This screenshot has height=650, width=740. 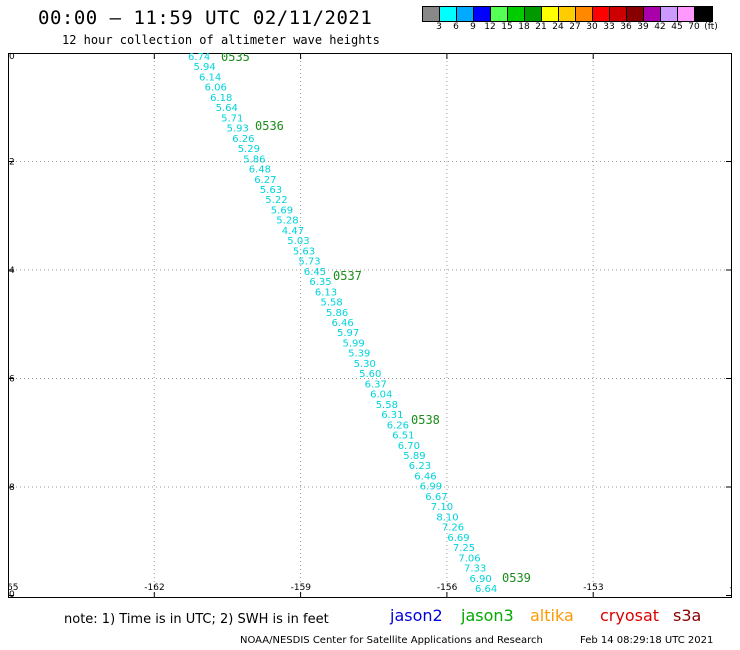 What do you see at coordinates (475, 569) in the screenshot?
I see `wave-height-value: 7.33` at bounding box center [475, 569].